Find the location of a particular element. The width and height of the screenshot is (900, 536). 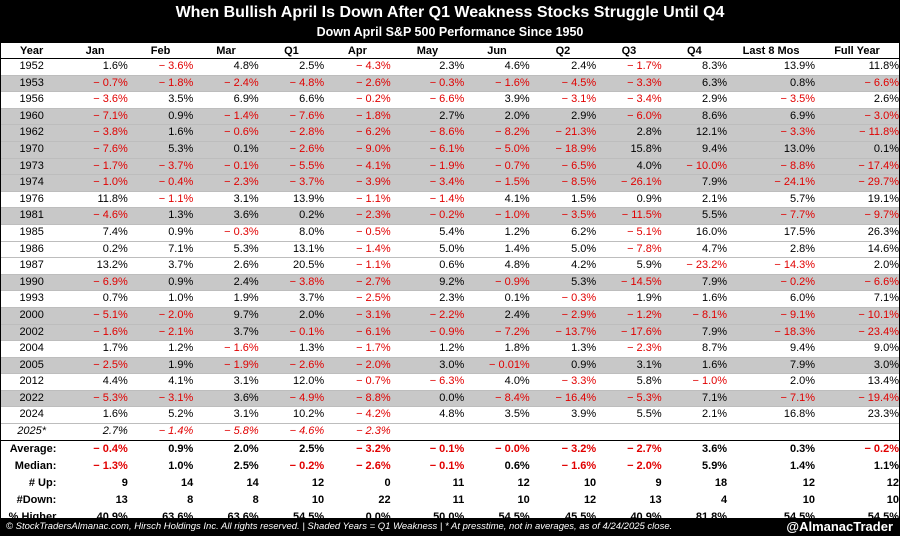

value-cell: 3.6% is located at coordinates (246, 397).